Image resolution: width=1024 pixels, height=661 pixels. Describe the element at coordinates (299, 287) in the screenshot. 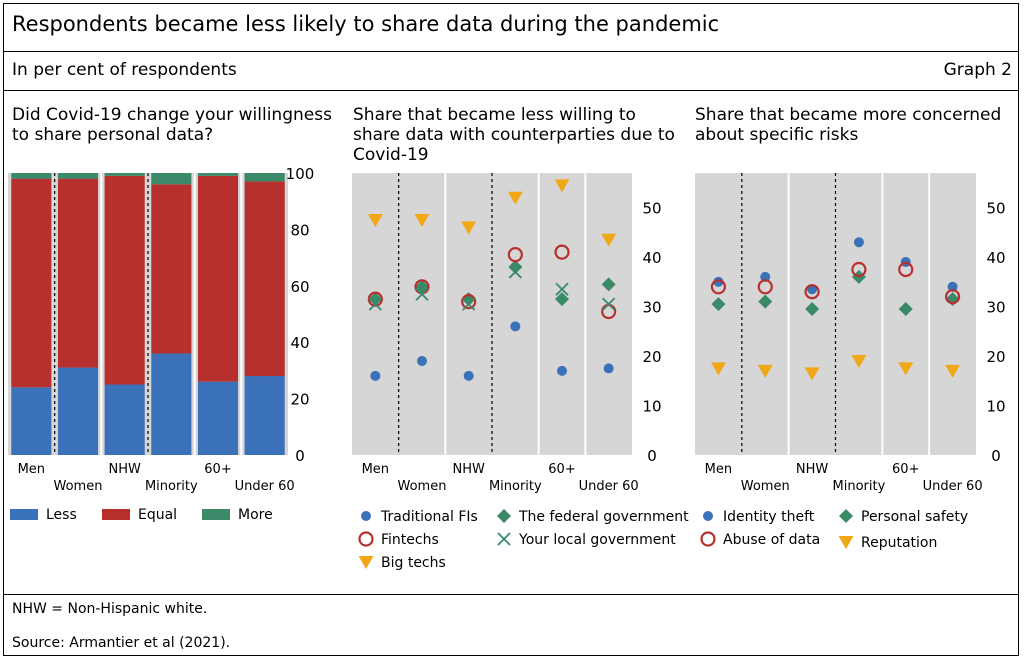

I see `panel-1-ytick-label: 60` at that location.